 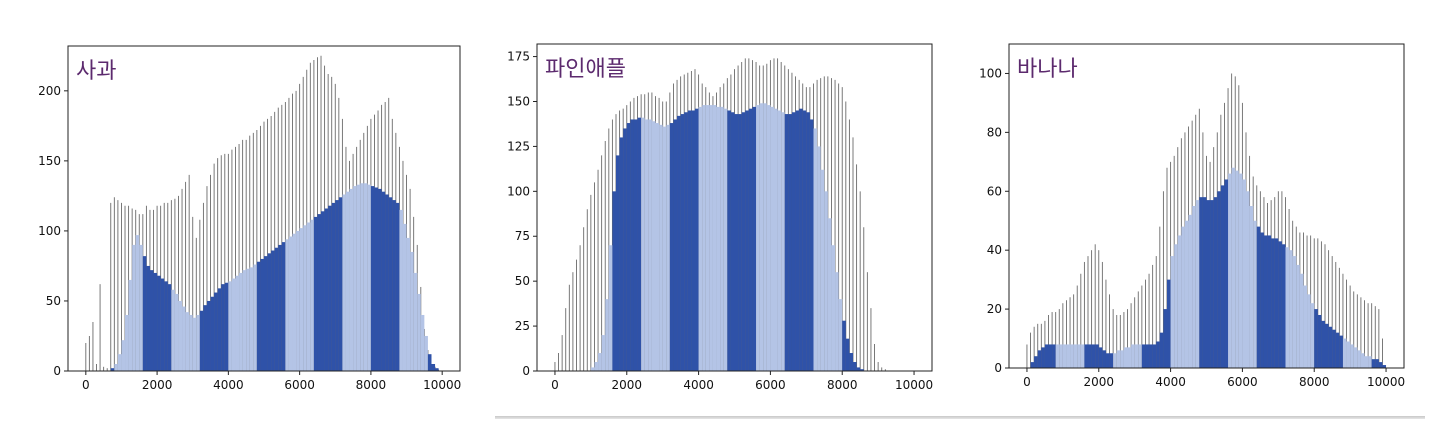 I want to click on chart-title: 사과, so click(x=96, y=71).